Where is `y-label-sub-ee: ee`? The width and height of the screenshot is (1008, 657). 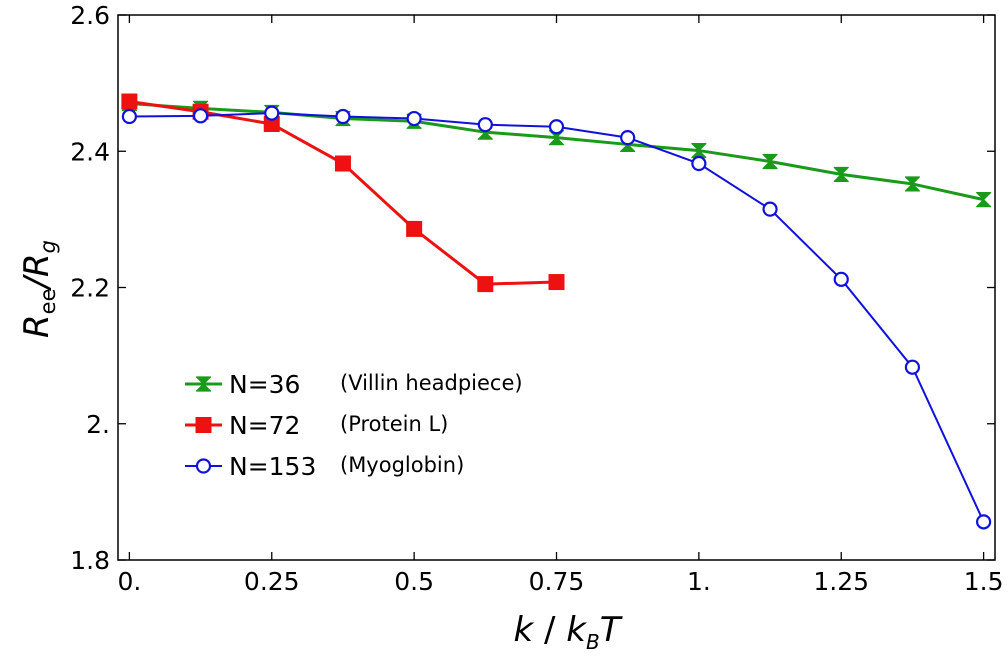 y-label-sub-ee: ee is located at coordinates (48, 301).